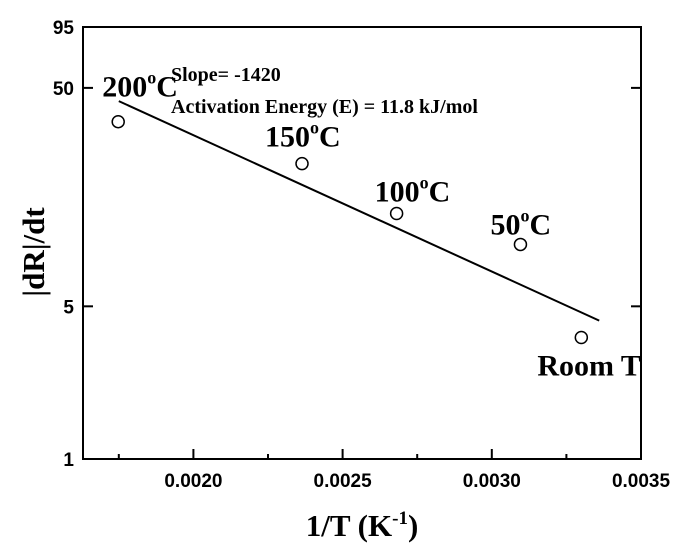  What do you see at coordinates (492, 481) in the screenshot?
I see `x-tick-label: 0.0030` at bounding box center [492, 481].